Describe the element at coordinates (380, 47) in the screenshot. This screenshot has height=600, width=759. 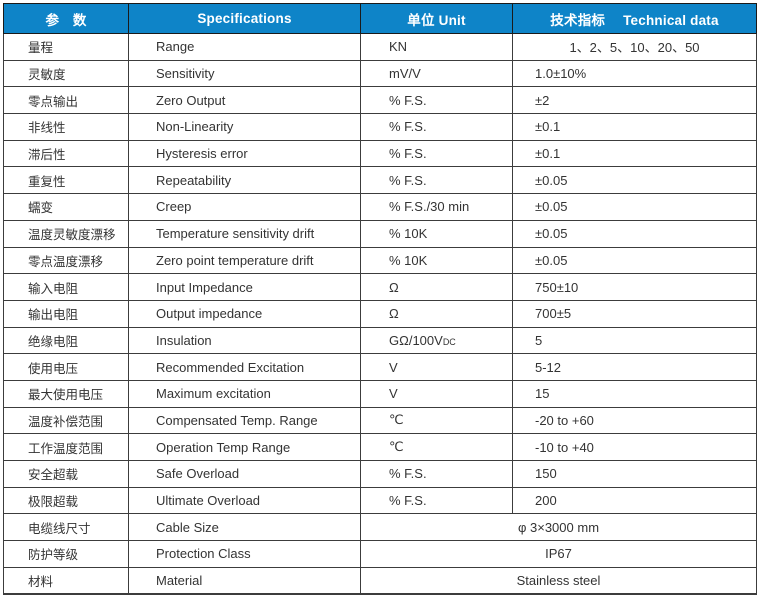
I see `table-row: 量程 Range KN 1、2、5、10、20、50` at that location.